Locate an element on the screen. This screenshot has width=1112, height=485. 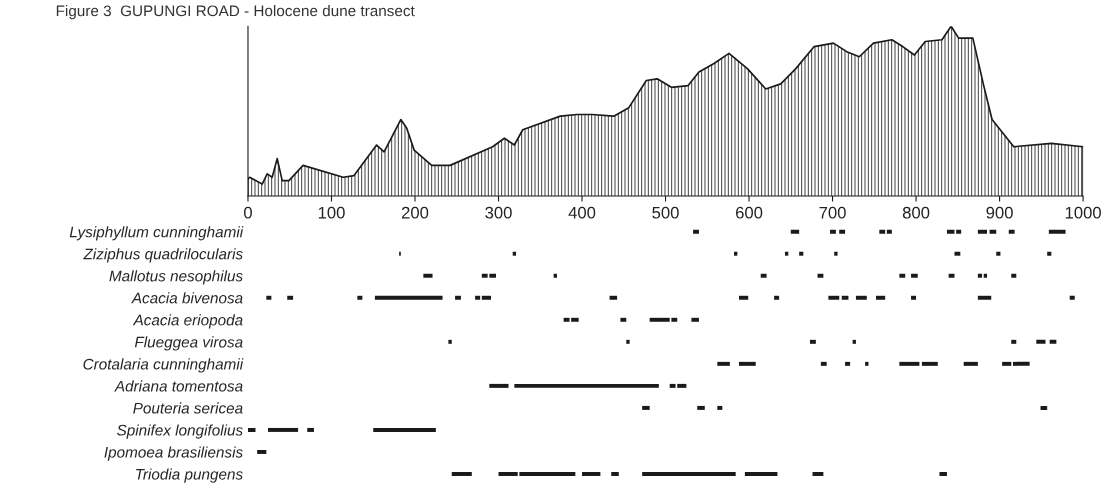
y-tick-label: Flueggea virosa is located at coordinates (188, 343).